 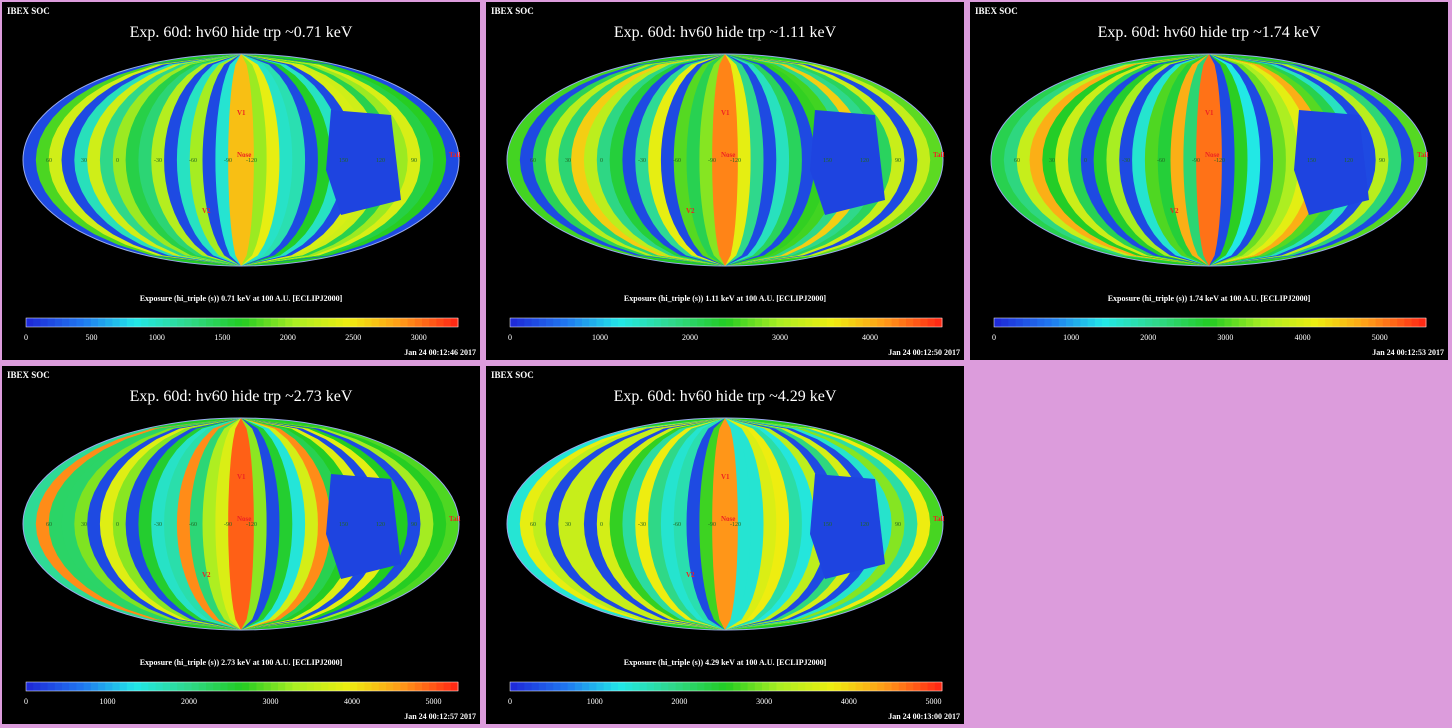 What do you see at coordinates (454, 519) in the screenshot?
I see `marker-label: Tail` at bounding box center [454, 519].